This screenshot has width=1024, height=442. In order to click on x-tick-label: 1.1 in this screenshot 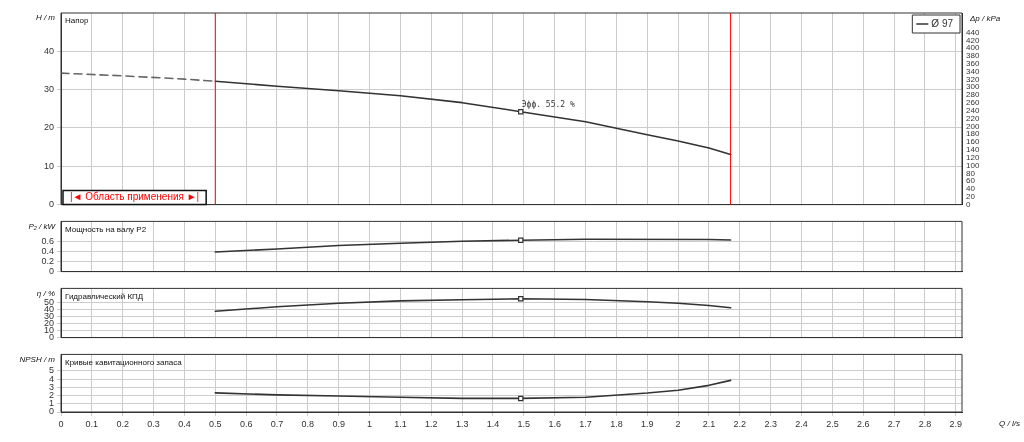, I will do `click(400, 423)`.